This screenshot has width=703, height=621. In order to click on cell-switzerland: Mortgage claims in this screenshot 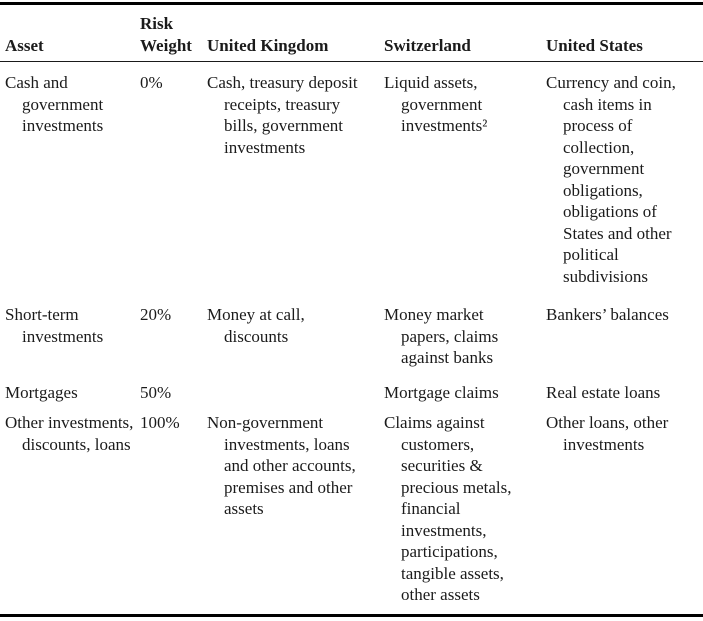, I will do `click(441, 392)`.